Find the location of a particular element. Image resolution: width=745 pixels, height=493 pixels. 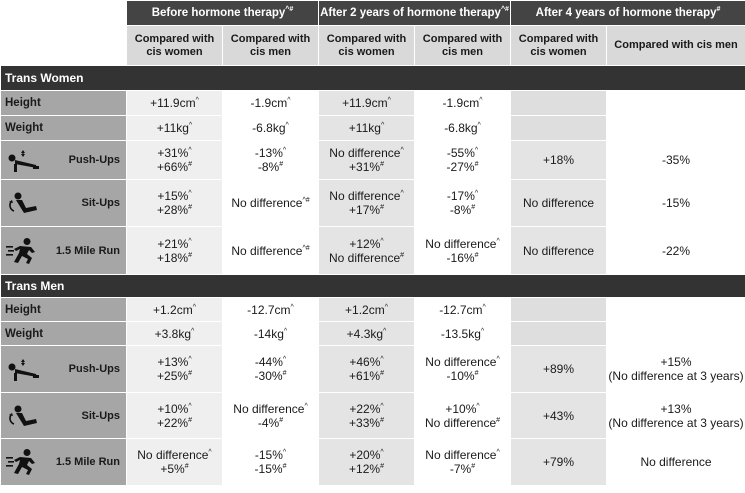

data-cell: +11kg^ is located at coordinates (367, 128).